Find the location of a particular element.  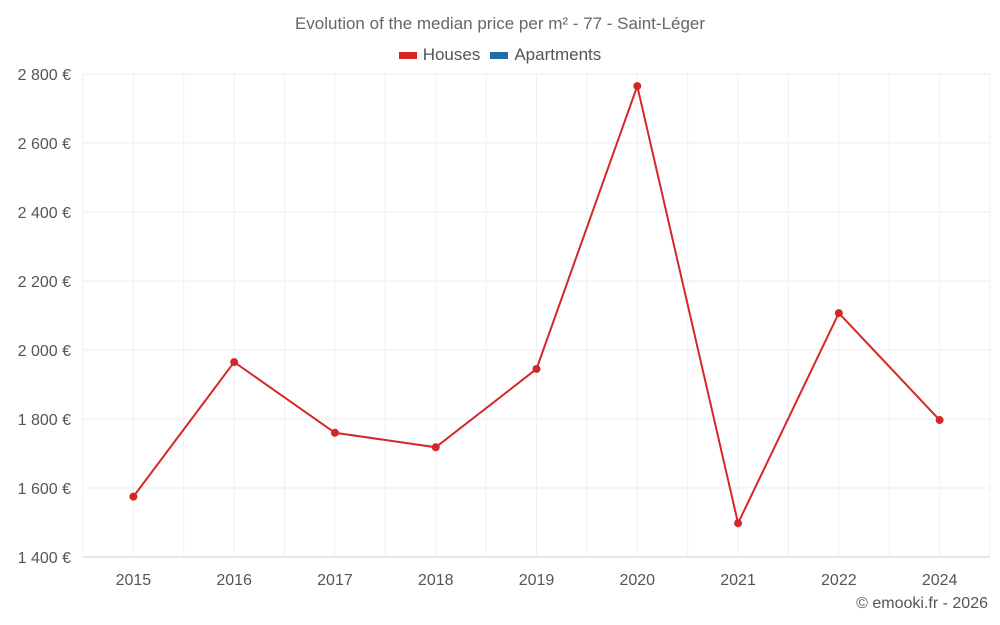

y-tick-label: 2 200 € is located at coordinates (44, 282).